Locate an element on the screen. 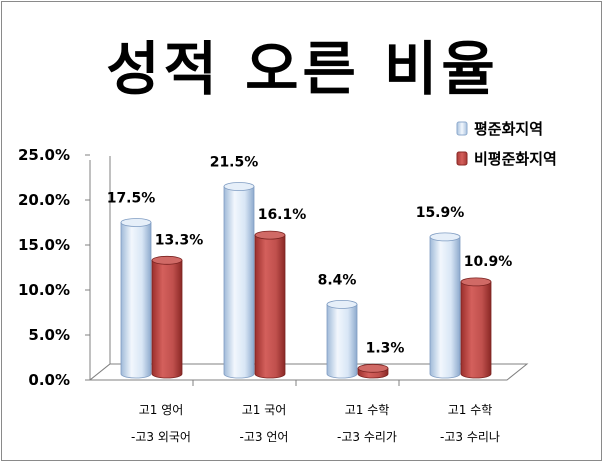 This screenshot has height=464, width=605. y-axis-ticks: 0.0% 5.0% 10.0% 15.0% 20.0% 25.0% is located at coordinates (54, 267).